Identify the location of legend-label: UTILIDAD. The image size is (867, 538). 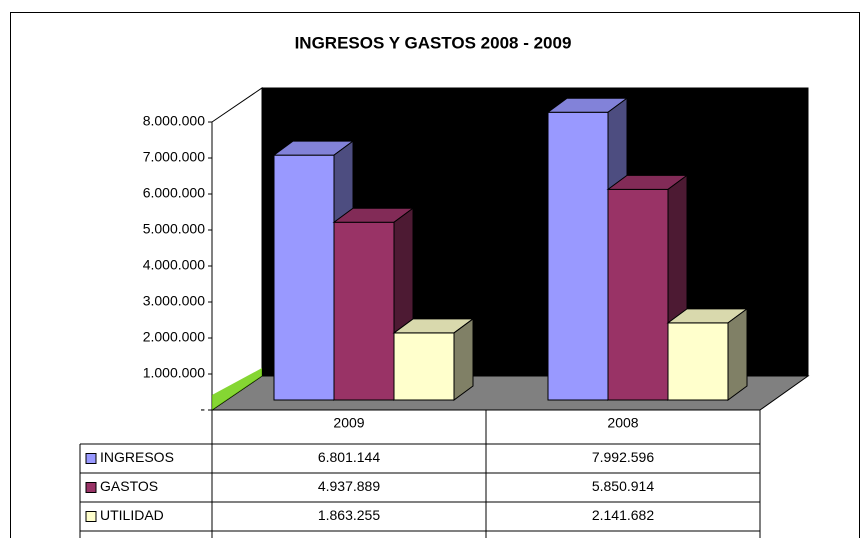
(132, 515).